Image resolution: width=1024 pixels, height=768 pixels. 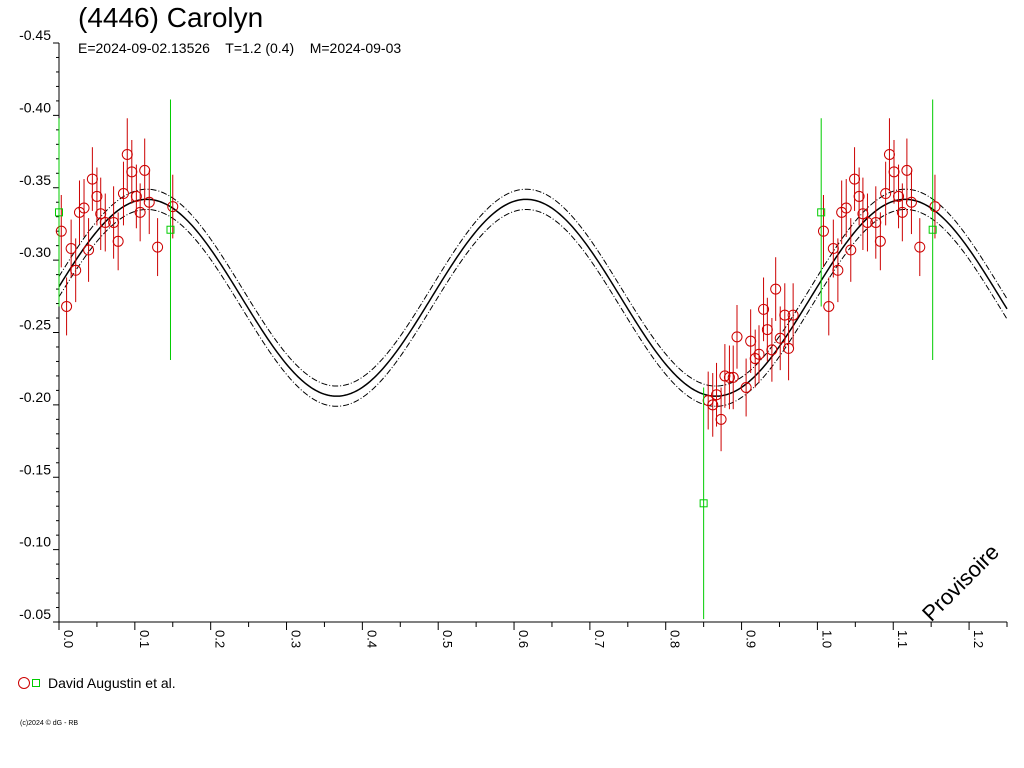 What do you see at coordinates (68, 639) in the screenshot?
I see `x-tick-label: 0.0` at bounding box center [68, 639].